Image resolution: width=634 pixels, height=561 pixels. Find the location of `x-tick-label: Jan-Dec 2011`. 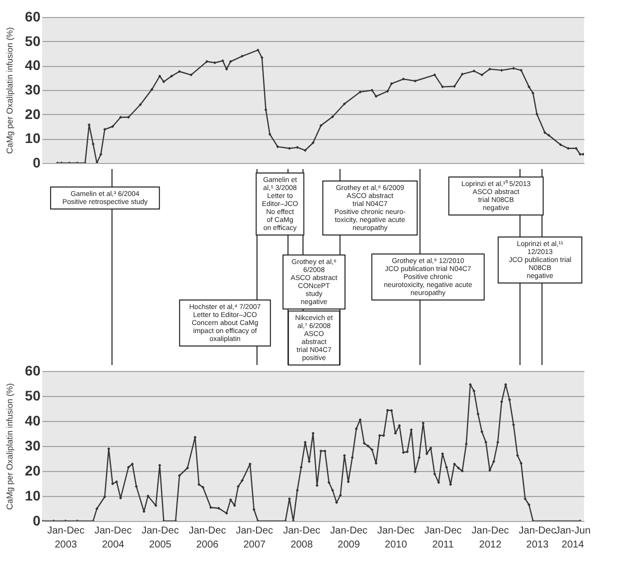

x-tick-label: Jan-Dec 2011 is located at coordinates (443, 538).